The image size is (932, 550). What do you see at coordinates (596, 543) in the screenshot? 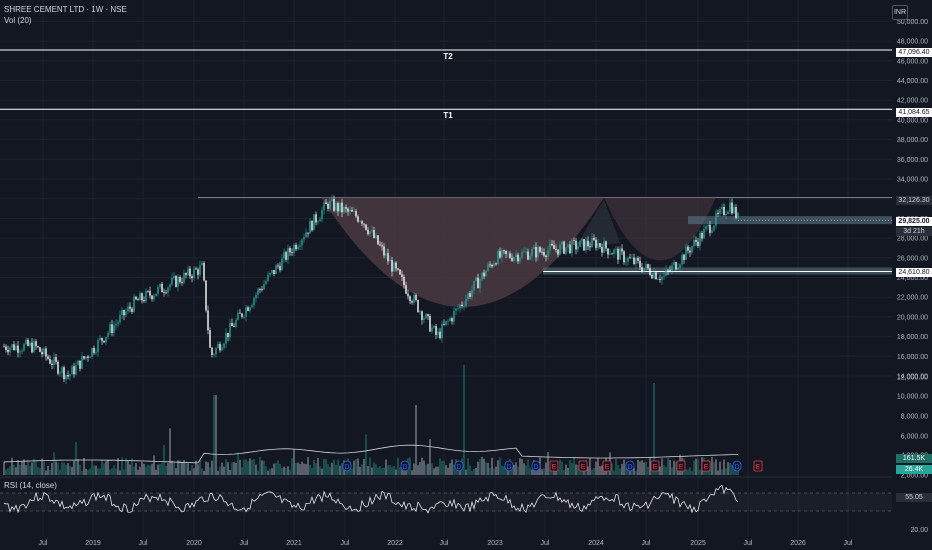
I see `time-tick-label: 2024` at bounding box center [596, 543].